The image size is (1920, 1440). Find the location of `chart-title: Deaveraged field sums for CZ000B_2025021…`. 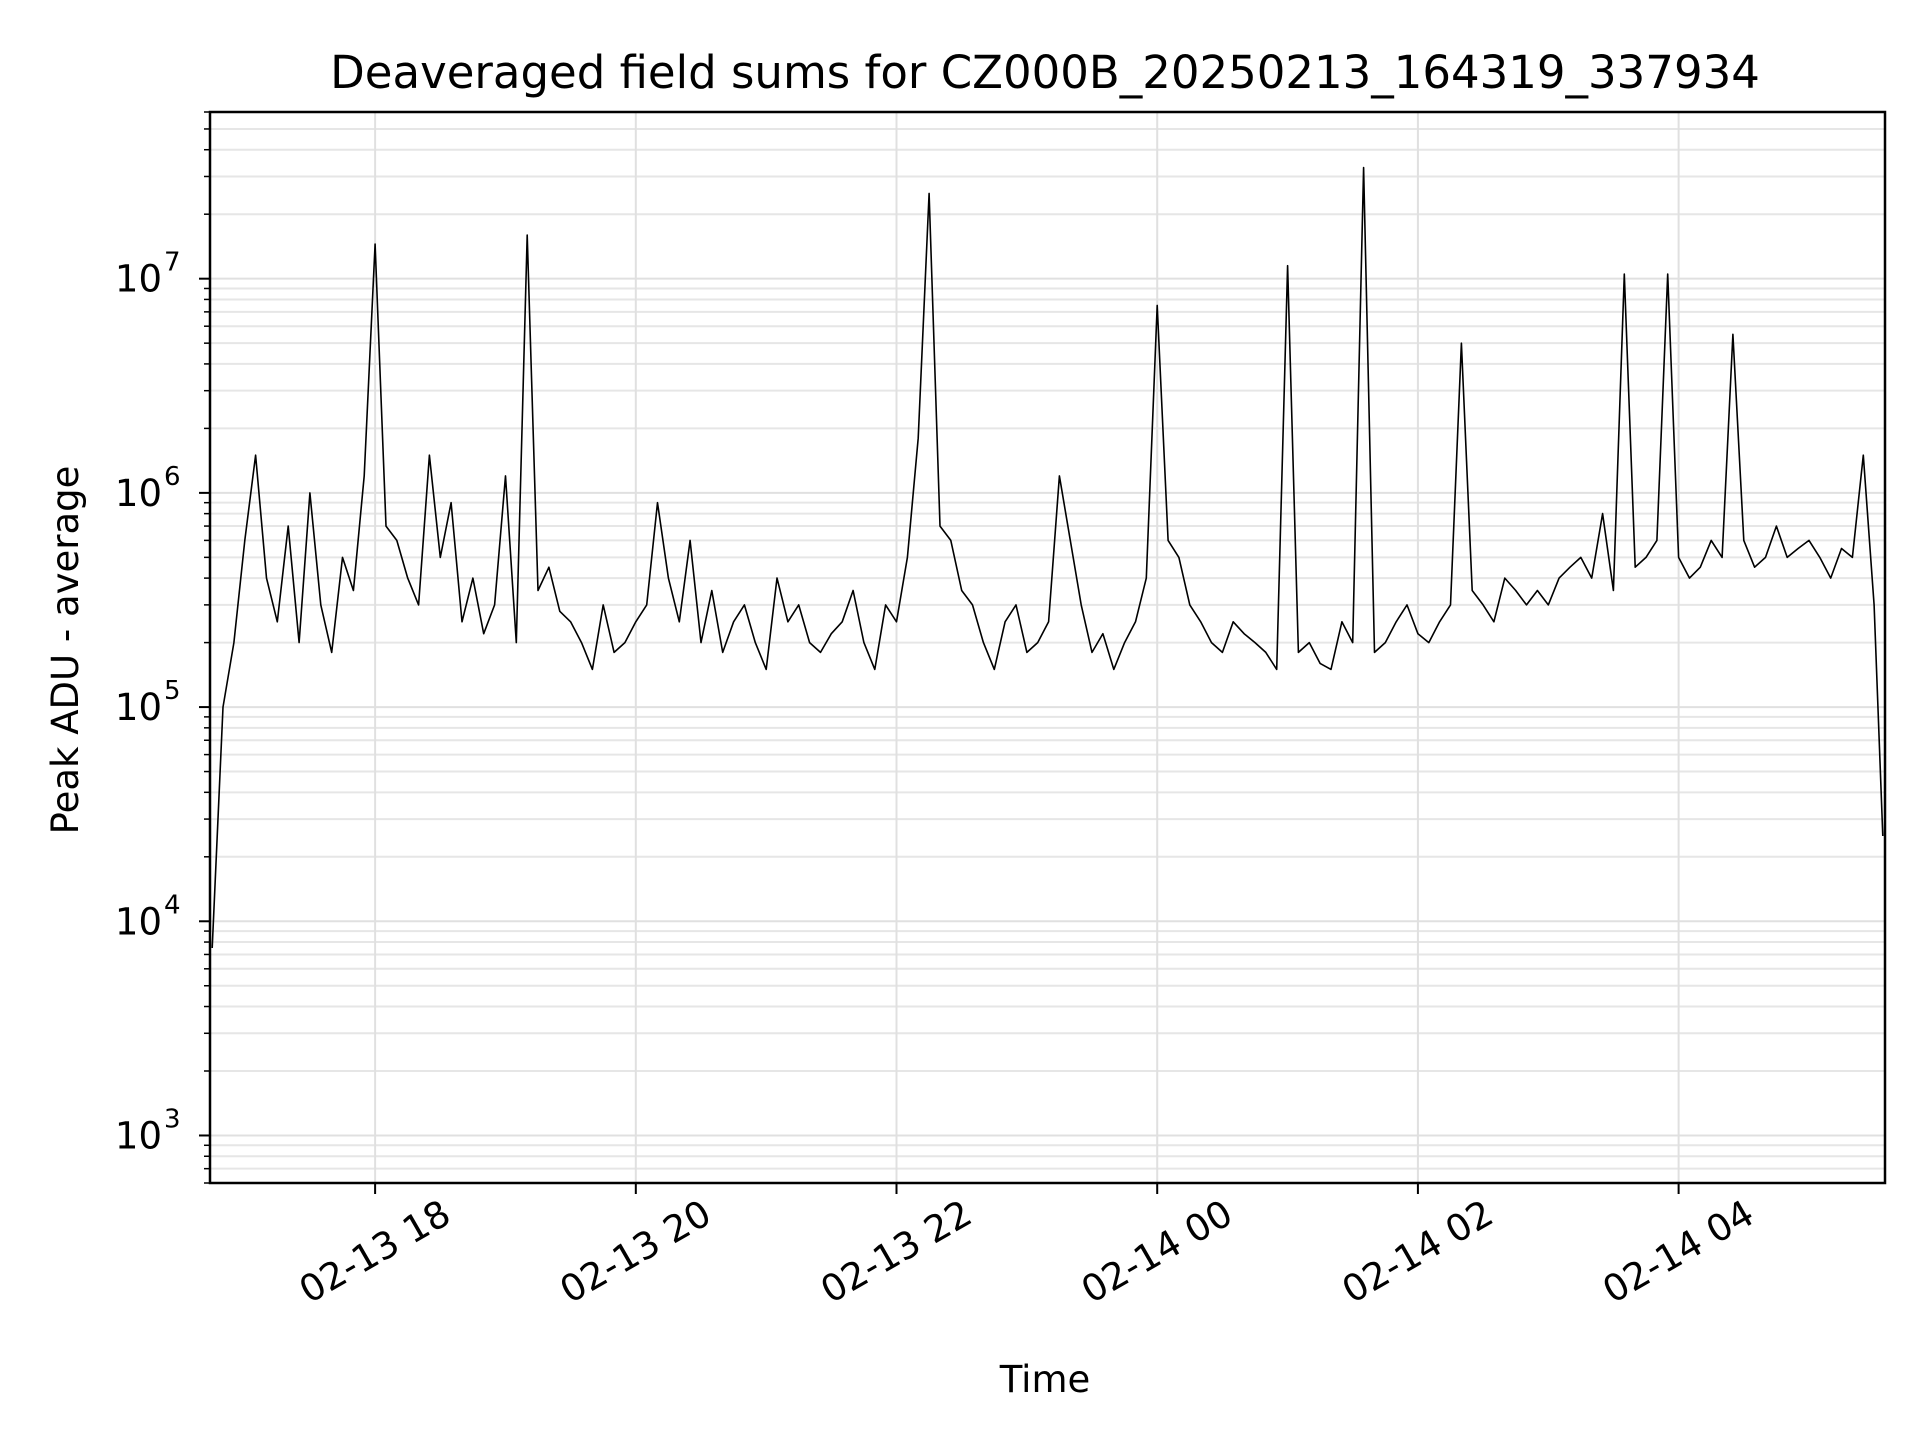

chart-title: Deaveraged field sums for CZ000B_2025021… is located at coordinates (1045, 72).